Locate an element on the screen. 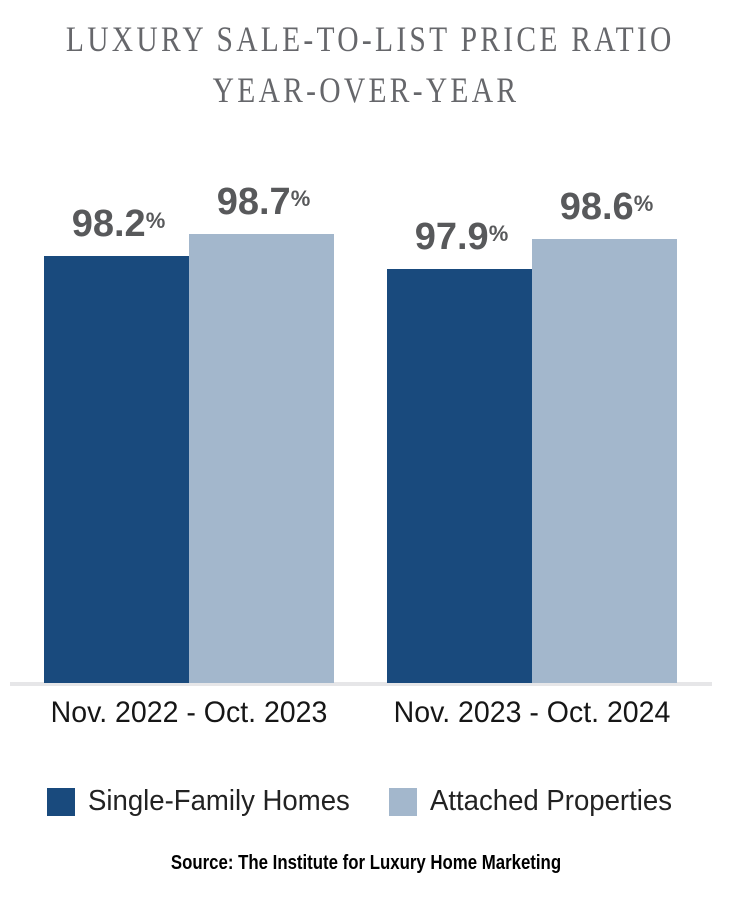  value-label-attached-2023-2024: 98.6% is located at coordinates (606, 207).